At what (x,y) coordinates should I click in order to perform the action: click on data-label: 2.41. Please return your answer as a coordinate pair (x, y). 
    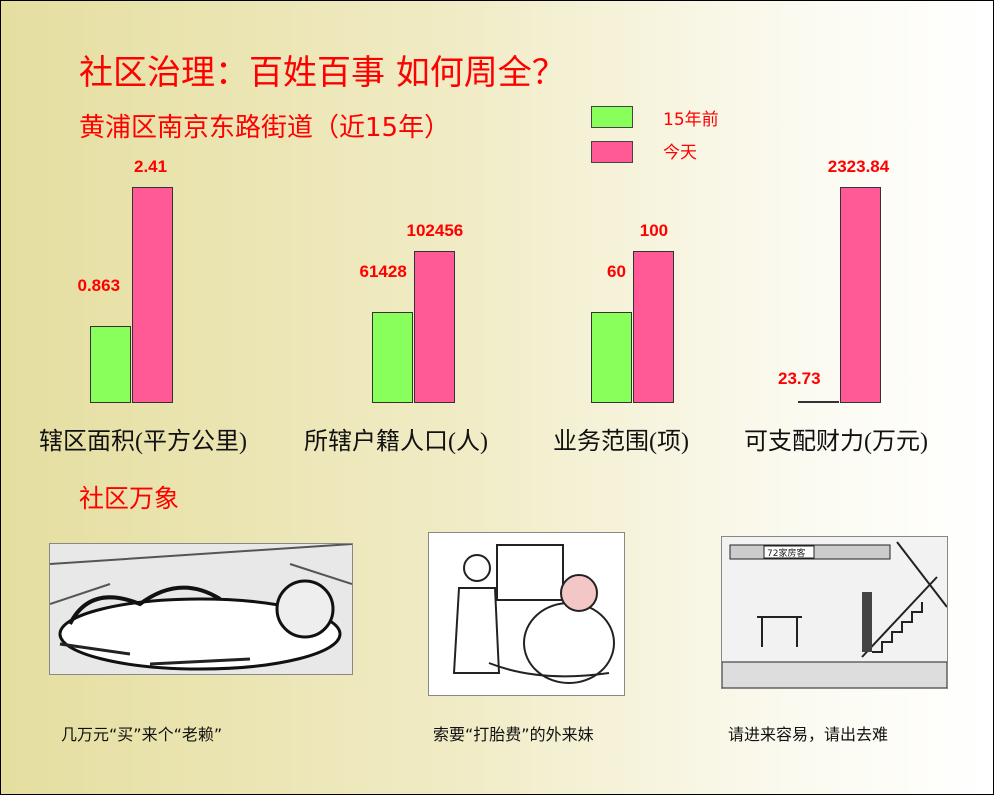
    Looking at the image, I should click on (151, 166).